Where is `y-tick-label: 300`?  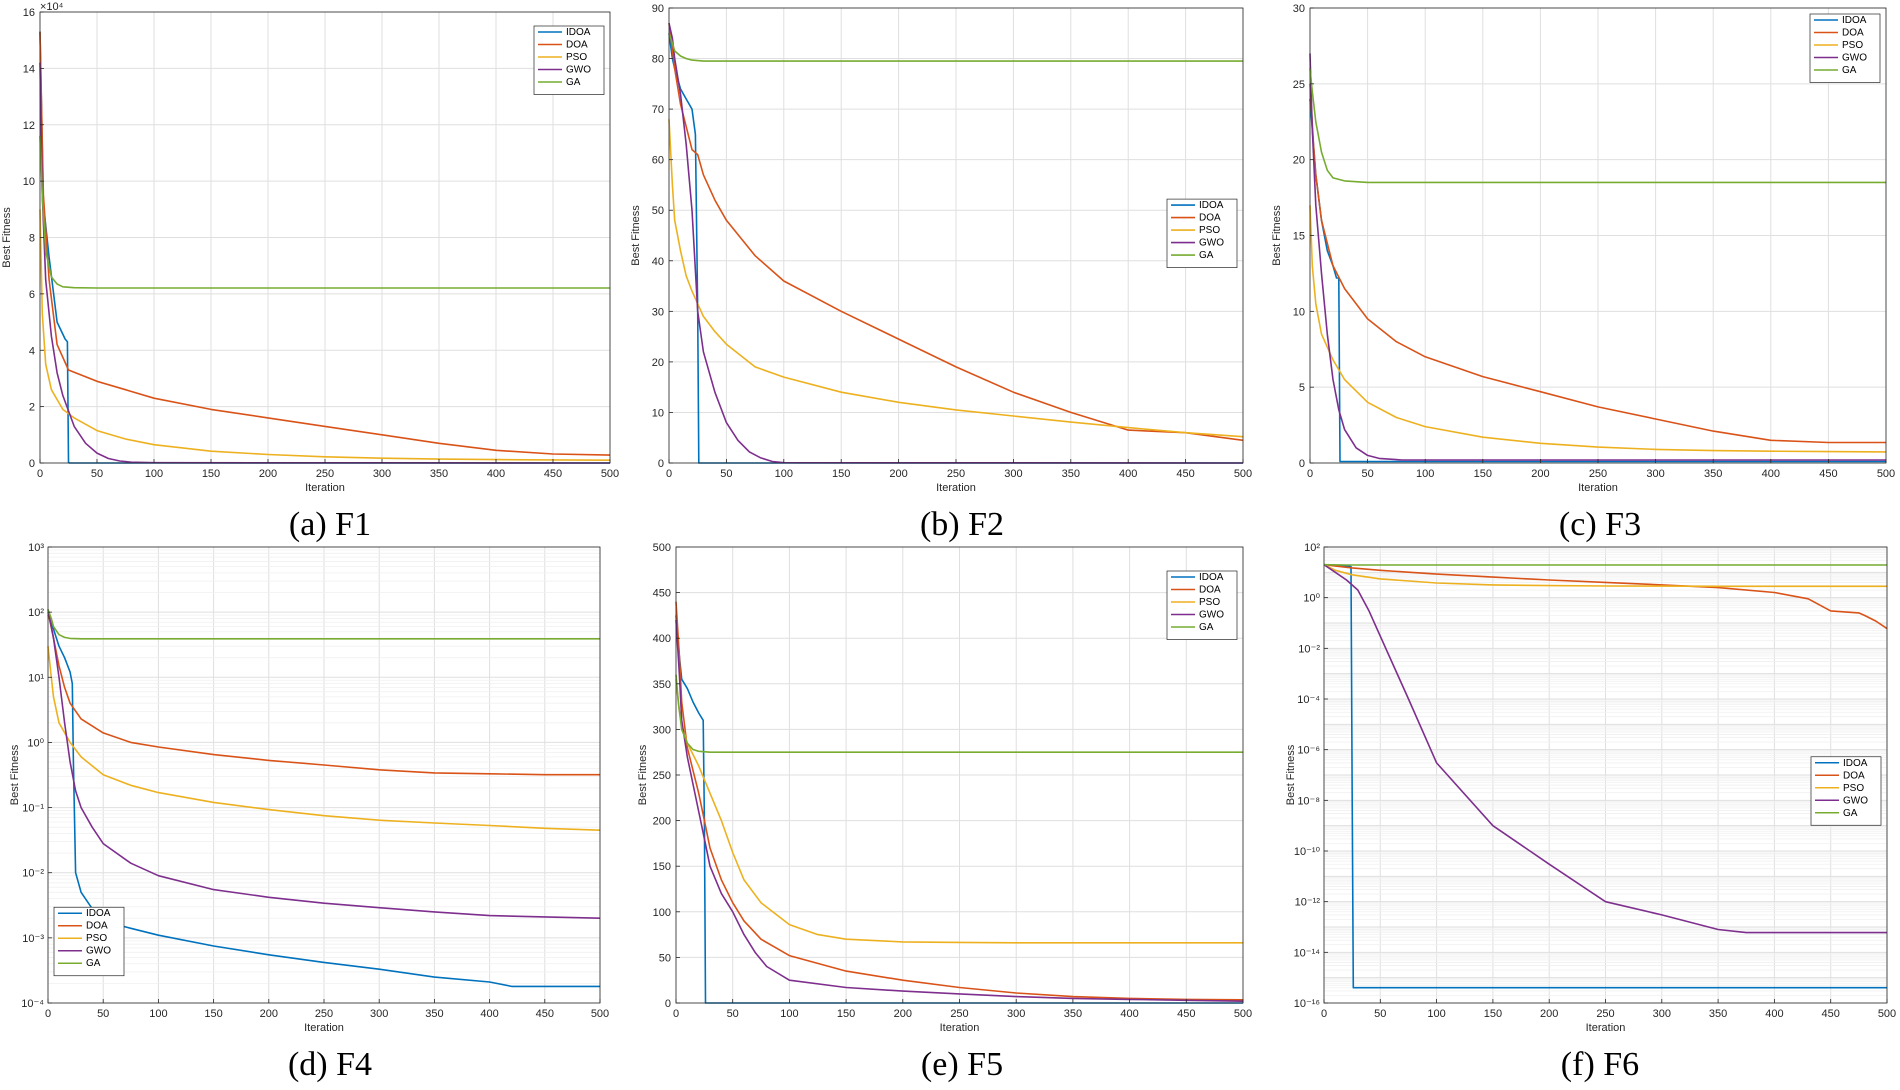
y-tick-label: 300 is located at coordinates (662, 730).